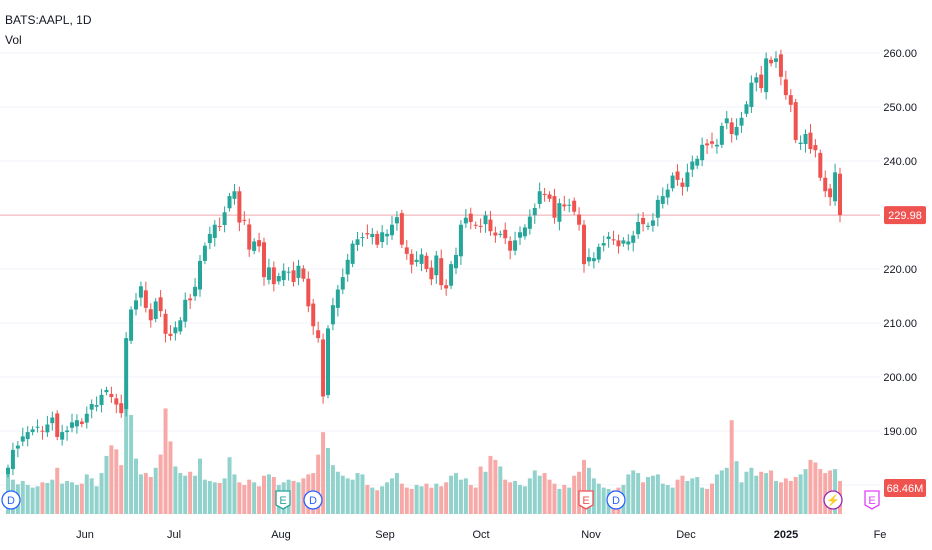  What do you see at coordinates (900, 162) in the screenshot?
I see `price-tick: 240.00` at bounding box center [900, 162].